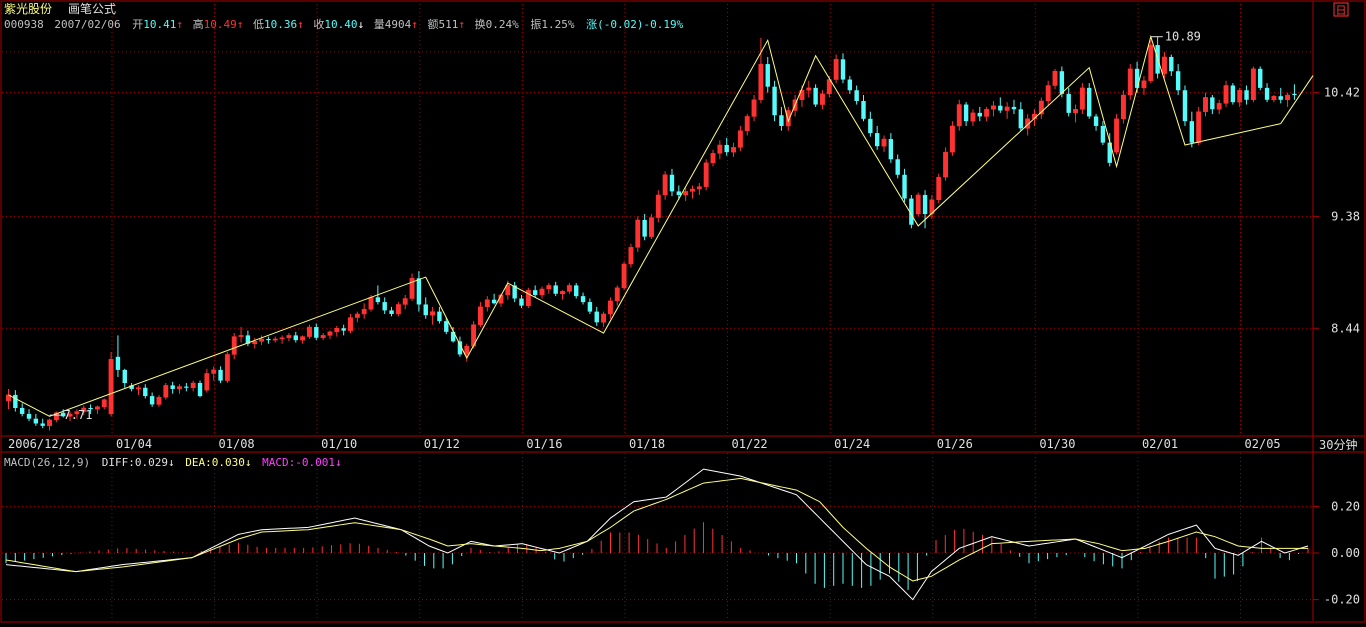 The image size is (1366, 627). I want to click on period-label: 30分钟, so click(1338, 444).